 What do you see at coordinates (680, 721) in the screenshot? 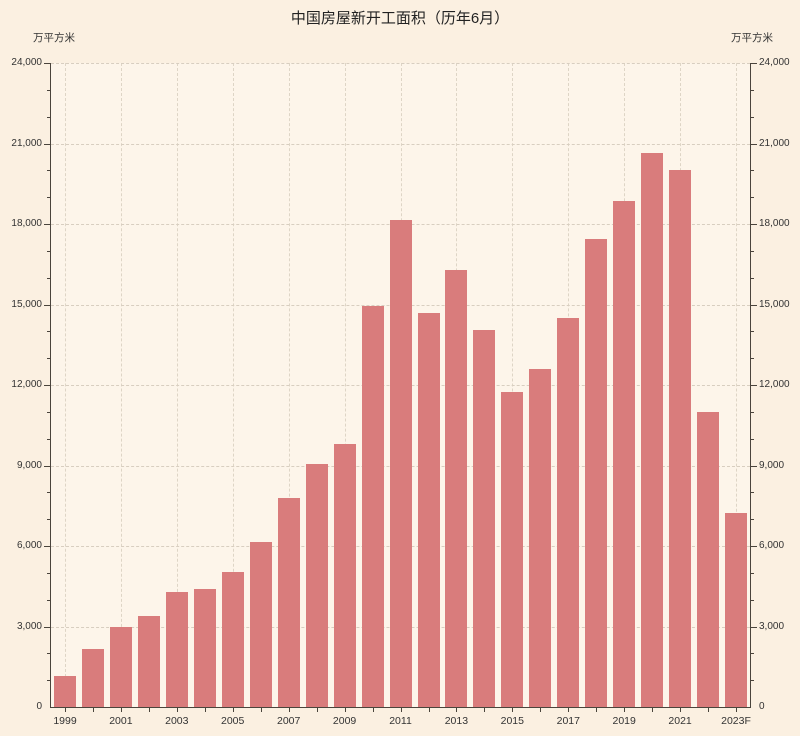
I see `x-tick-label: 2021` at bounding box center [680, 721].